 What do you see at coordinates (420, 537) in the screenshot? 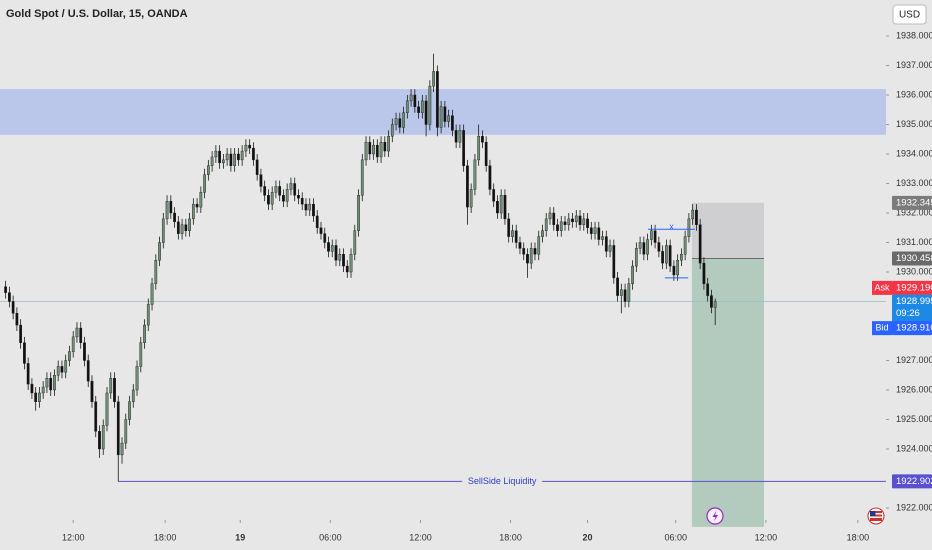
I see `x-tick-label: 12:00` at bounding box center [420, 537].